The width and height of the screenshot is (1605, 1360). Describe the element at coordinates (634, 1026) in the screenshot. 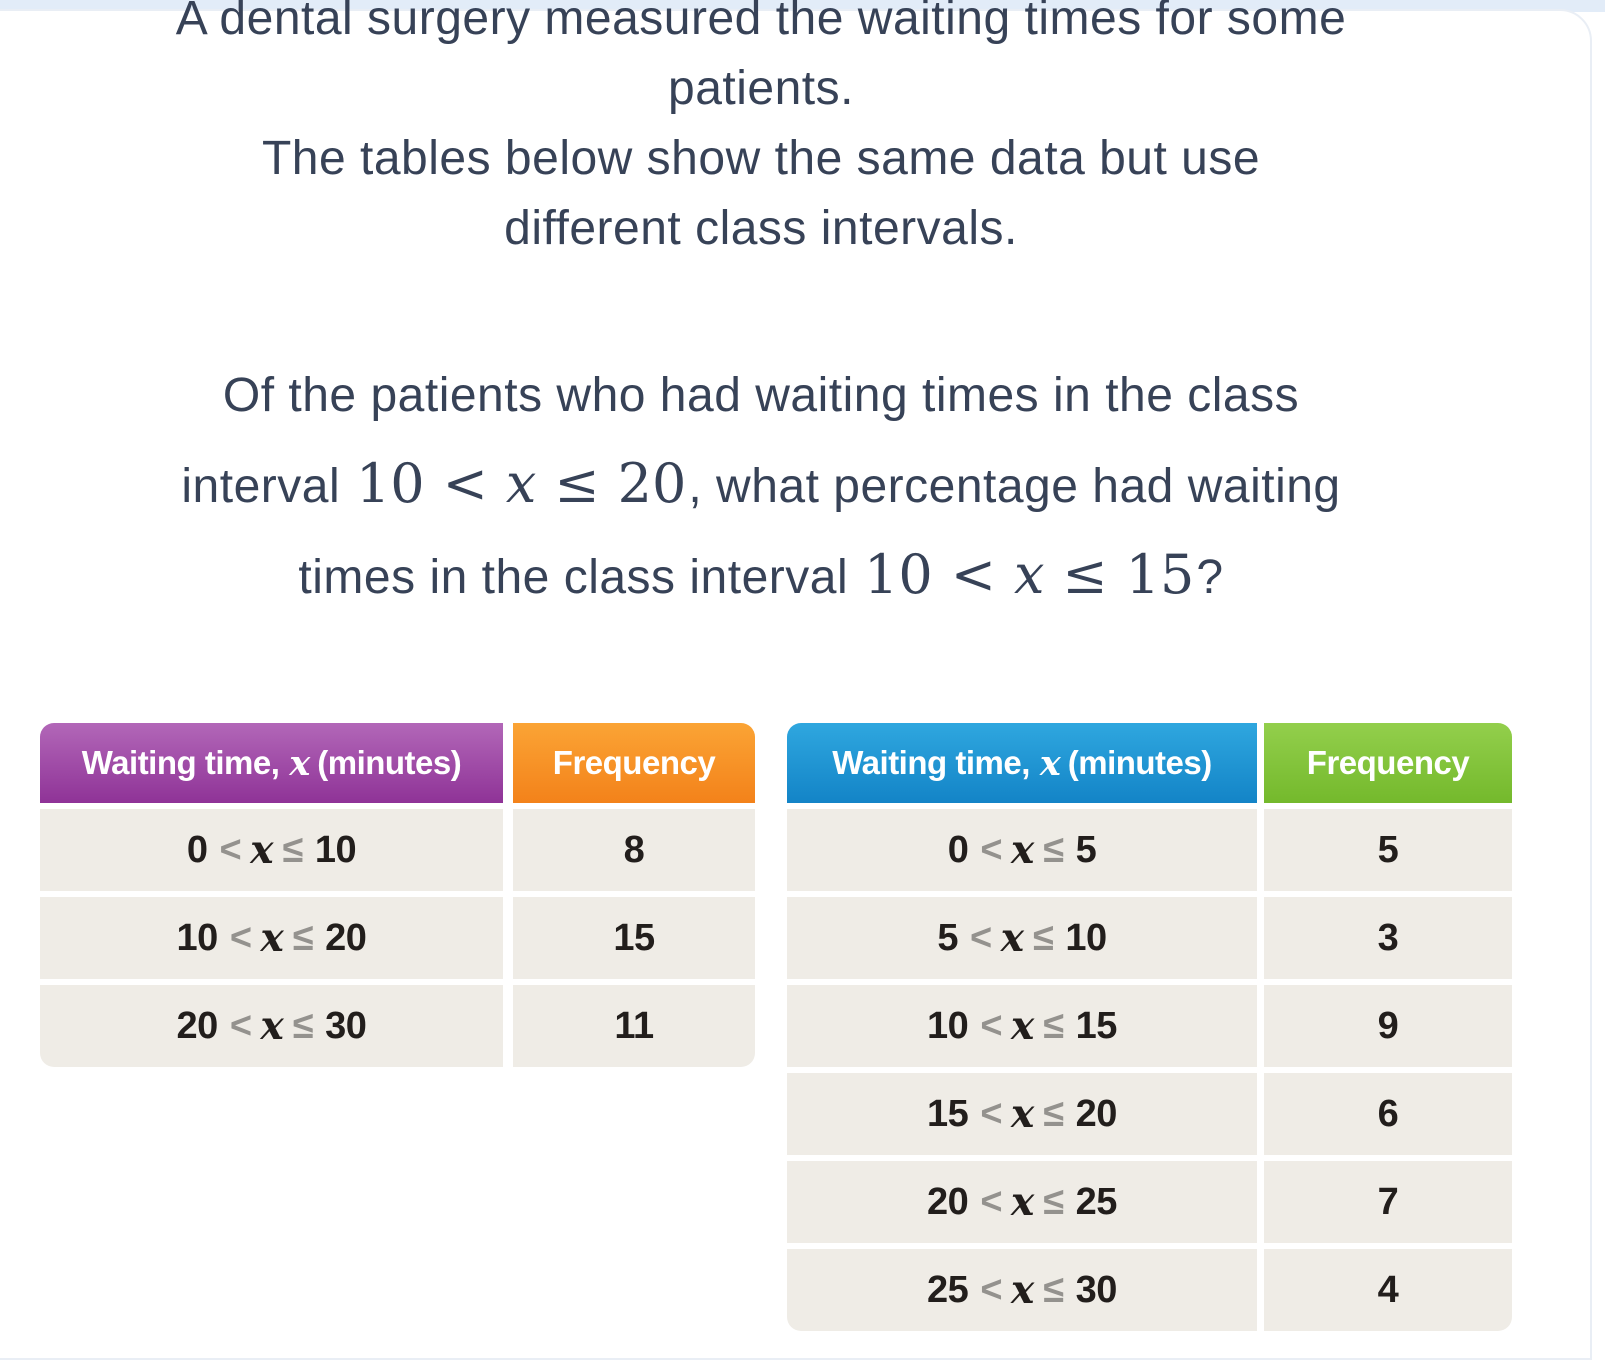

I see `frequency-cell: 11` at that location.